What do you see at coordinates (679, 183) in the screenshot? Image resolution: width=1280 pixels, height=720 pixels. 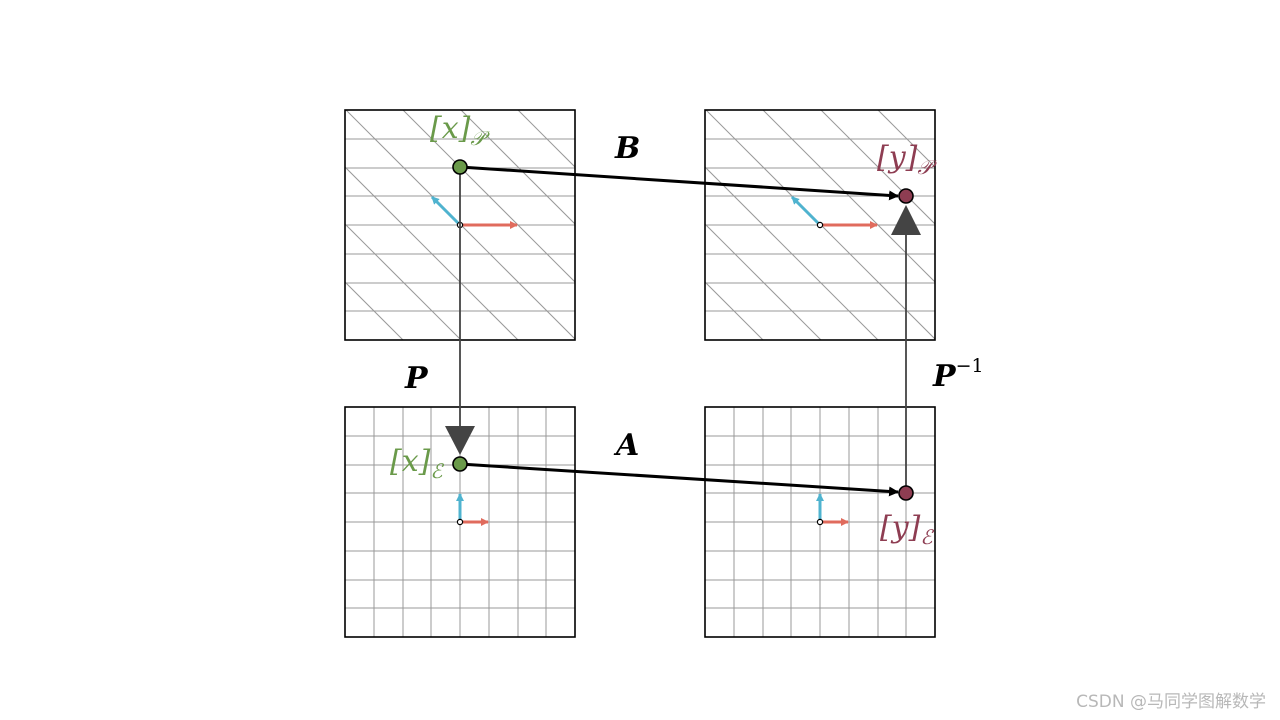 I see `arrow-B` at bounding box center [679, 183].